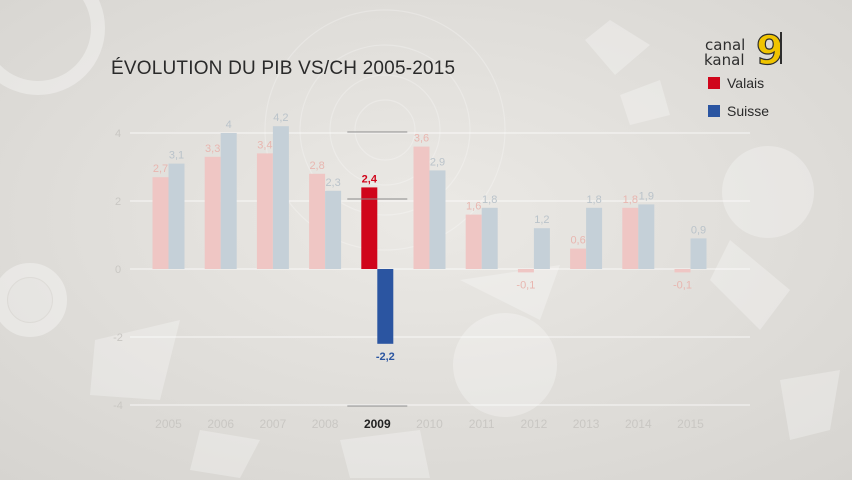  Describe the element at coordinates (333, 229) in the screenshot. I see `bar-suisse-2008` at that location.